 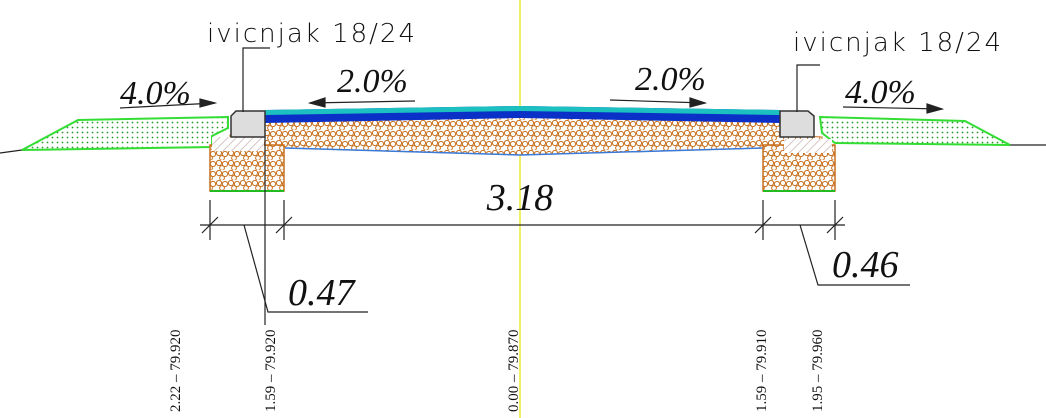 I want to click on dimension-label: 0.47, so click(x=322, y=293).